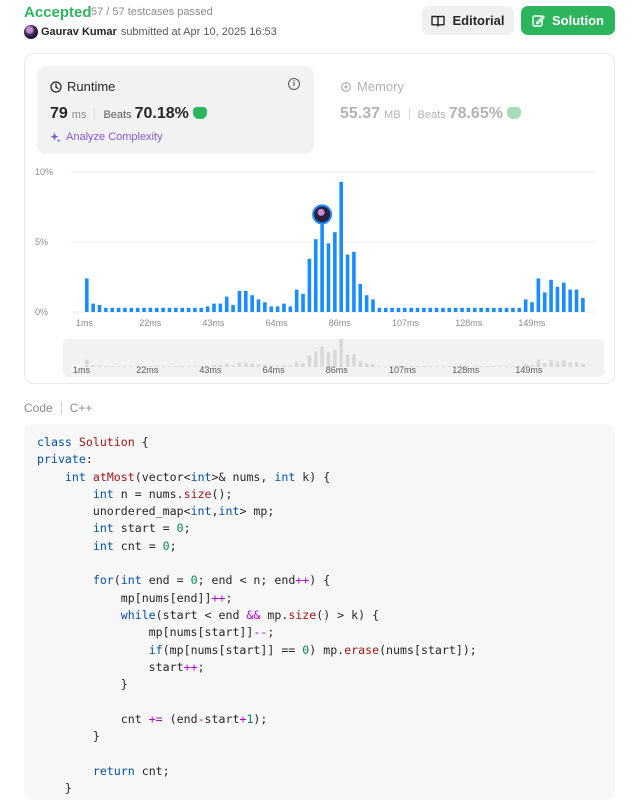 The image size is (637, 800). Describe the element at coordinates (578, 20) in the screenshot. I see `solution-label: Solution` at that location.